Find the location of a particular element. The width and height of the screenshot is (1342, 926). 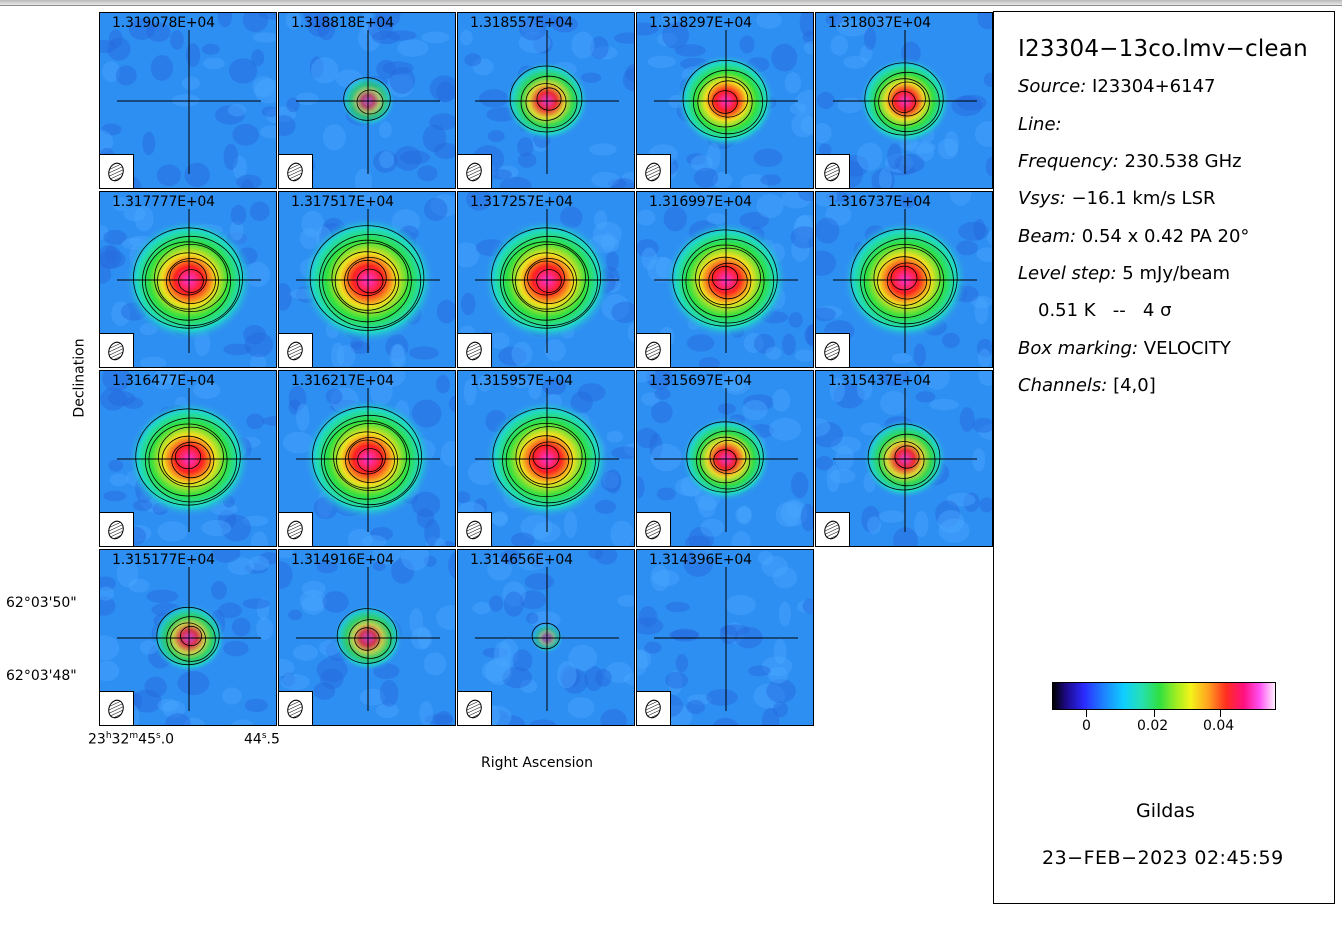

channel-velocity-label: 1.315957E+04 is located at coordinates (521, 381).